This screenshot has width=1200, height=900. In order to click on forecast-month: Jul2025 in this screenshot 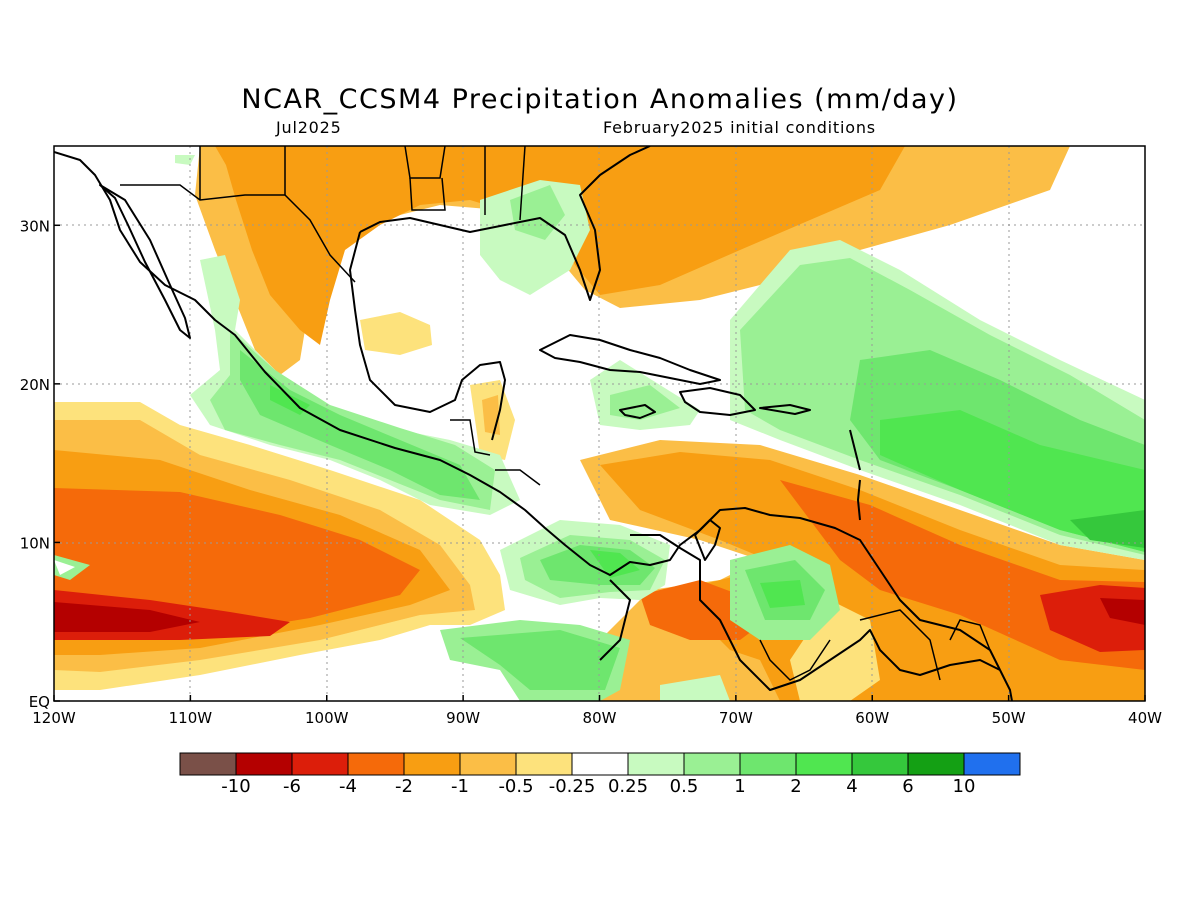, I will do `click(309, 127)`.